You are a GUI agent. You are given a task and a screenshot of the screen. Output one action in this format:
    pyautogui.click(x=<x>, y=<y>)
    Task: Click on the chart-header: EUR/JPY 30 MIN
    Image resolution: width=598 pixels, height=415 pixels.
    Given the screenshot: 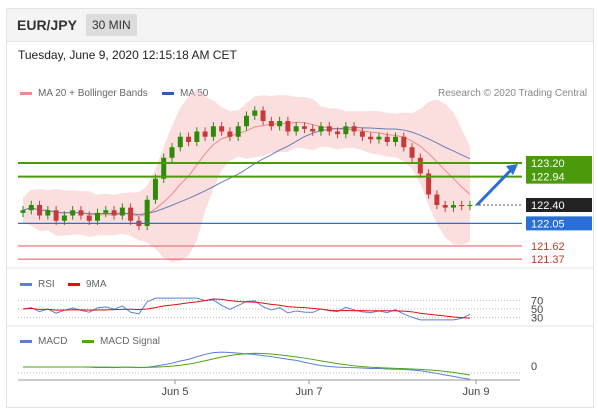 What is the action you would take?
    pyautogui.click(x=300, y=25)
    